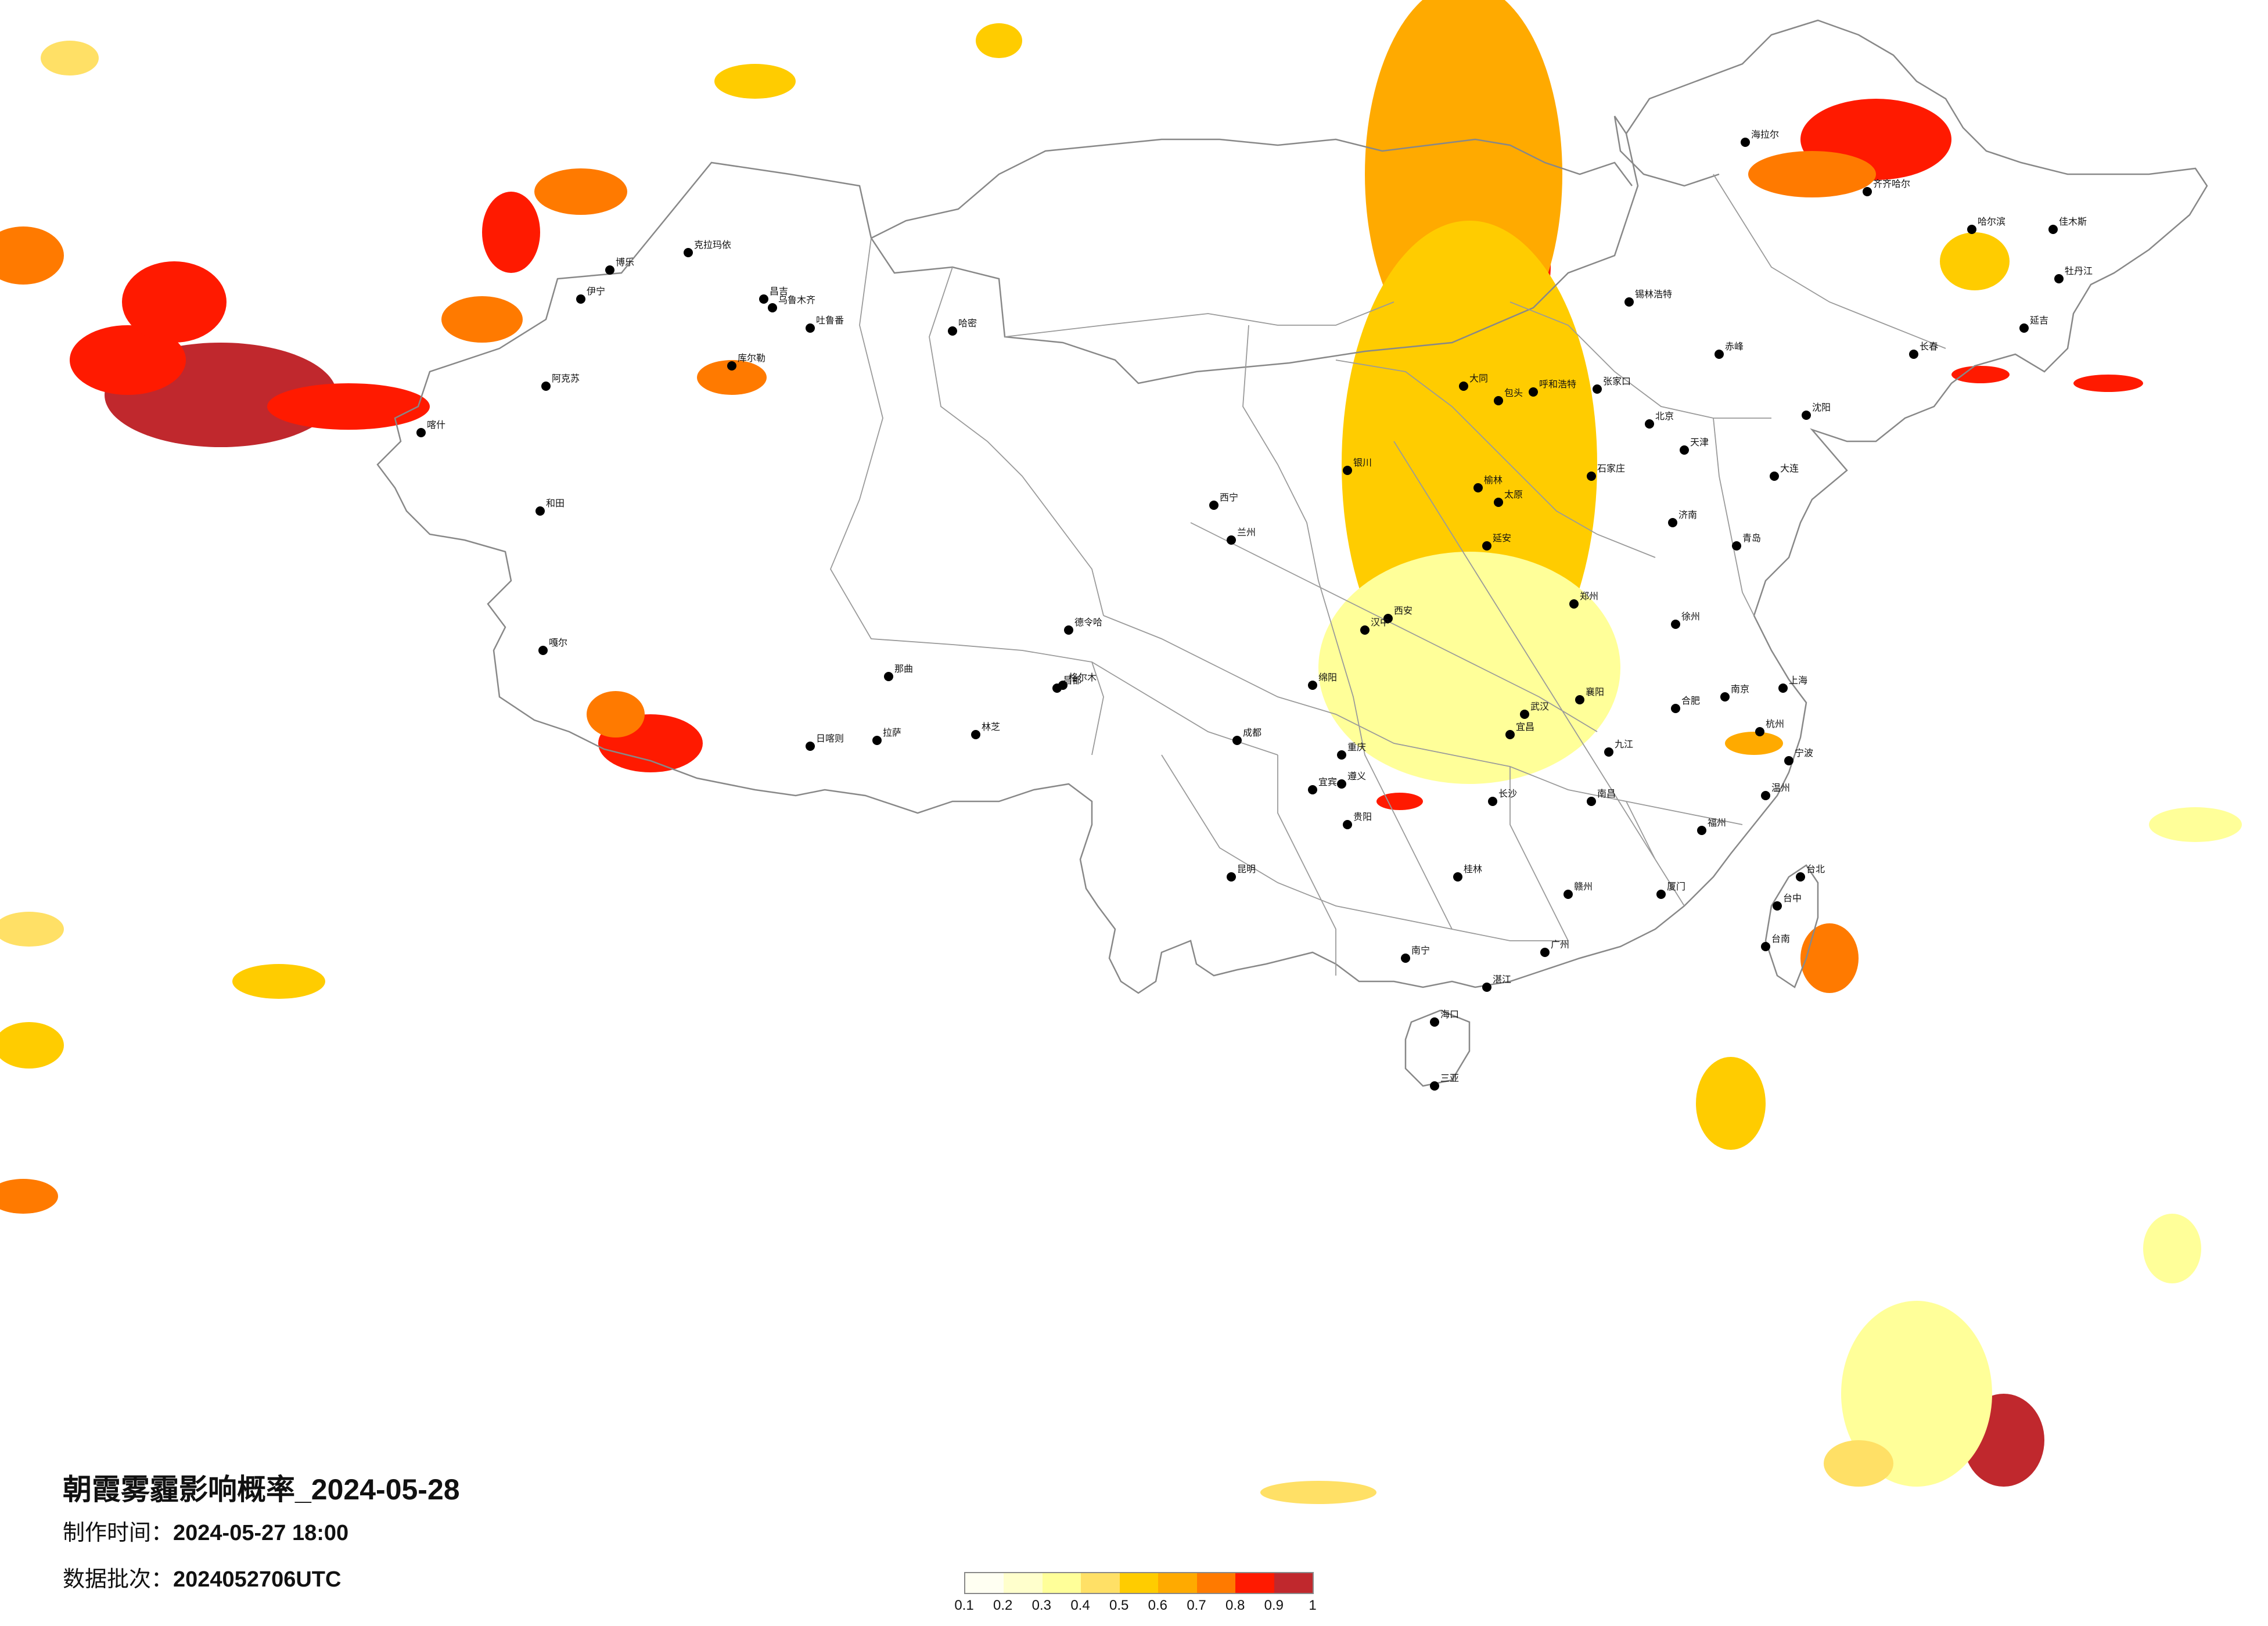  Describe the element at coordinates (1478, 378) in the screenshot. I see `city-label: 大同` at that location.